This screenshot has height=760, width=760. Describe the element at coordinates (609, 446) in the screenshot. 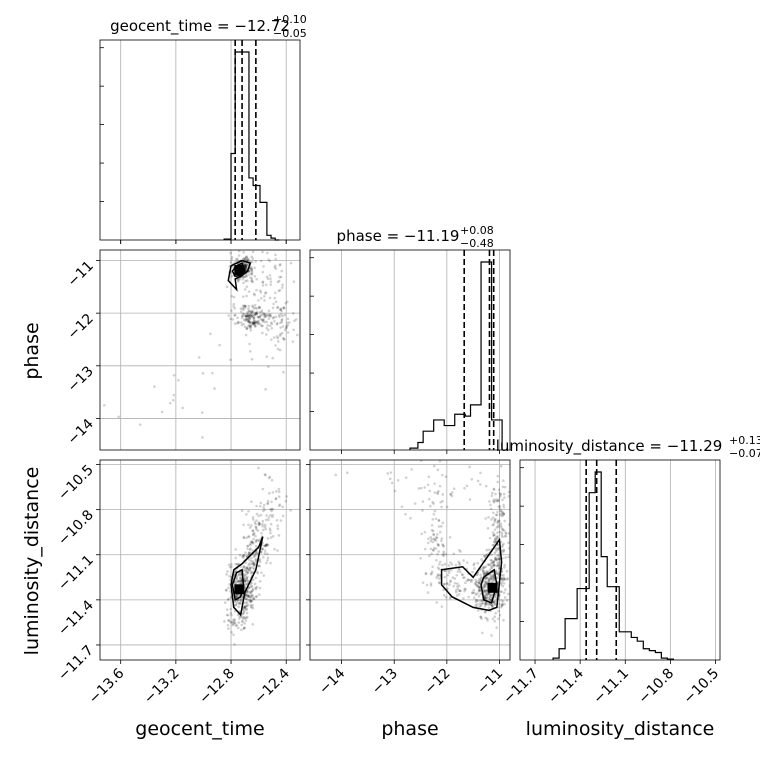

I see `title-luminosity-distance: luminosity_distance = −11.29` at that location.